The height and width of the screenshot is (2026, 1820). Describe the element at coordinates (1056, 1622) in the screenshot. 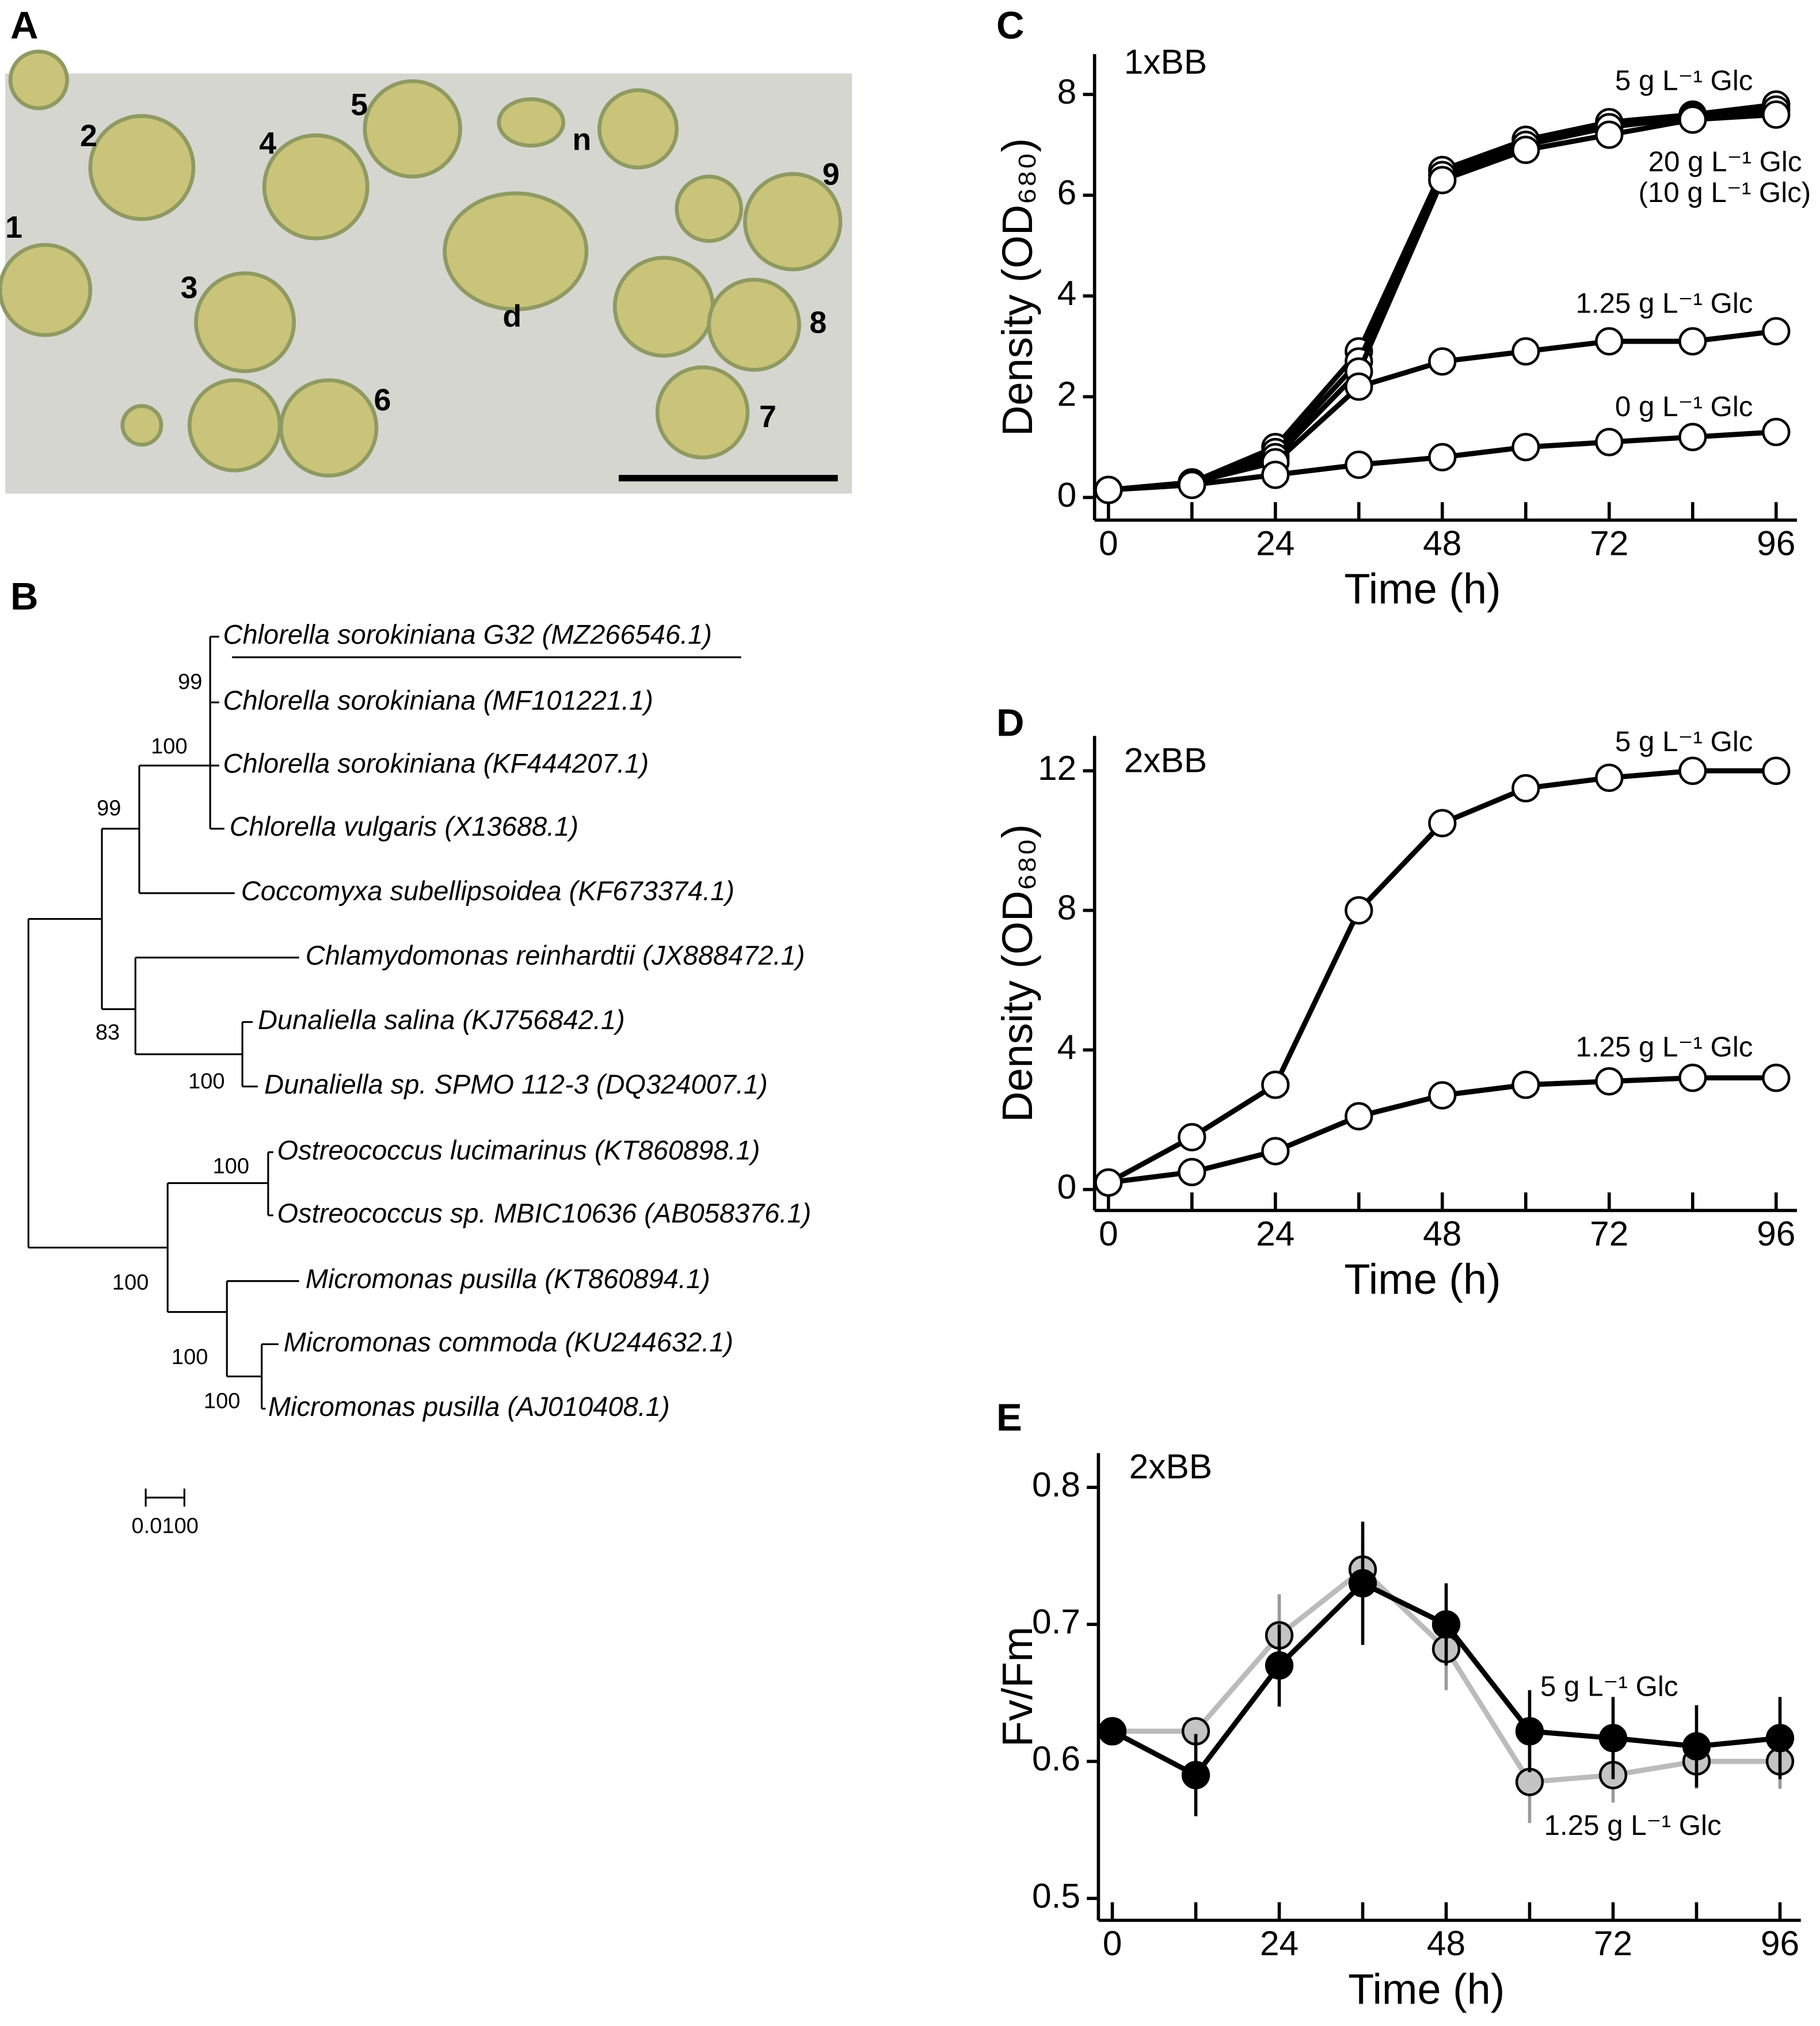

I see `y-tick-label: 0.7` at that location.